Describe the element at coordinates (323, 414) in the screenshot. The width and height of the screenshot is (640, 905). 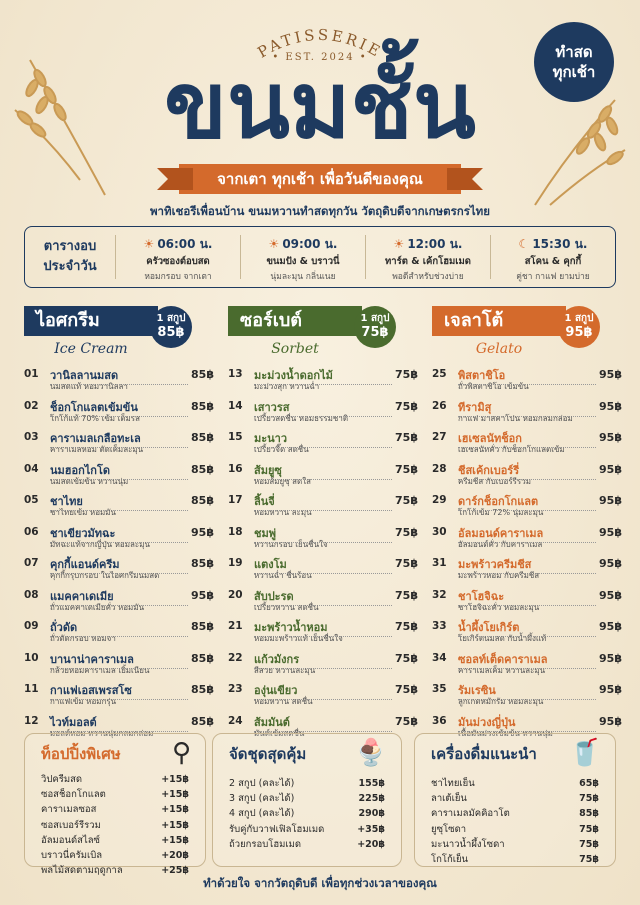
I see `menu-item: 14 เสาวรส เปรี้ยวสดชื่น หอมธรรมชาติ 75฿` at that location.